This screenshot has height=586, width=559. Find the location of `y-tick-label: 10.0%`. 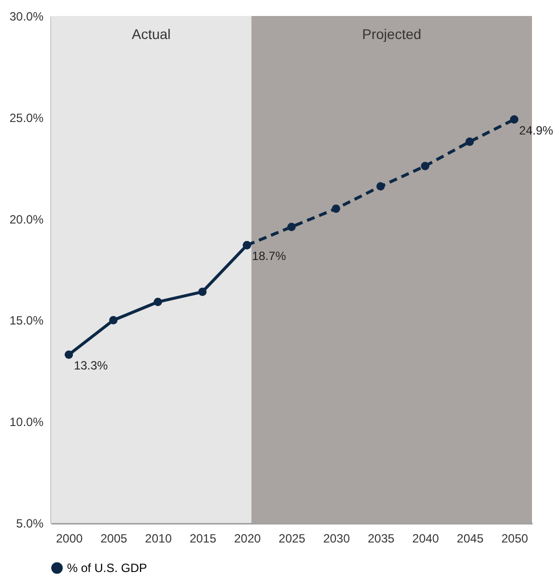

y-tick-label: 10.0% is located at coordinates (26, 422).